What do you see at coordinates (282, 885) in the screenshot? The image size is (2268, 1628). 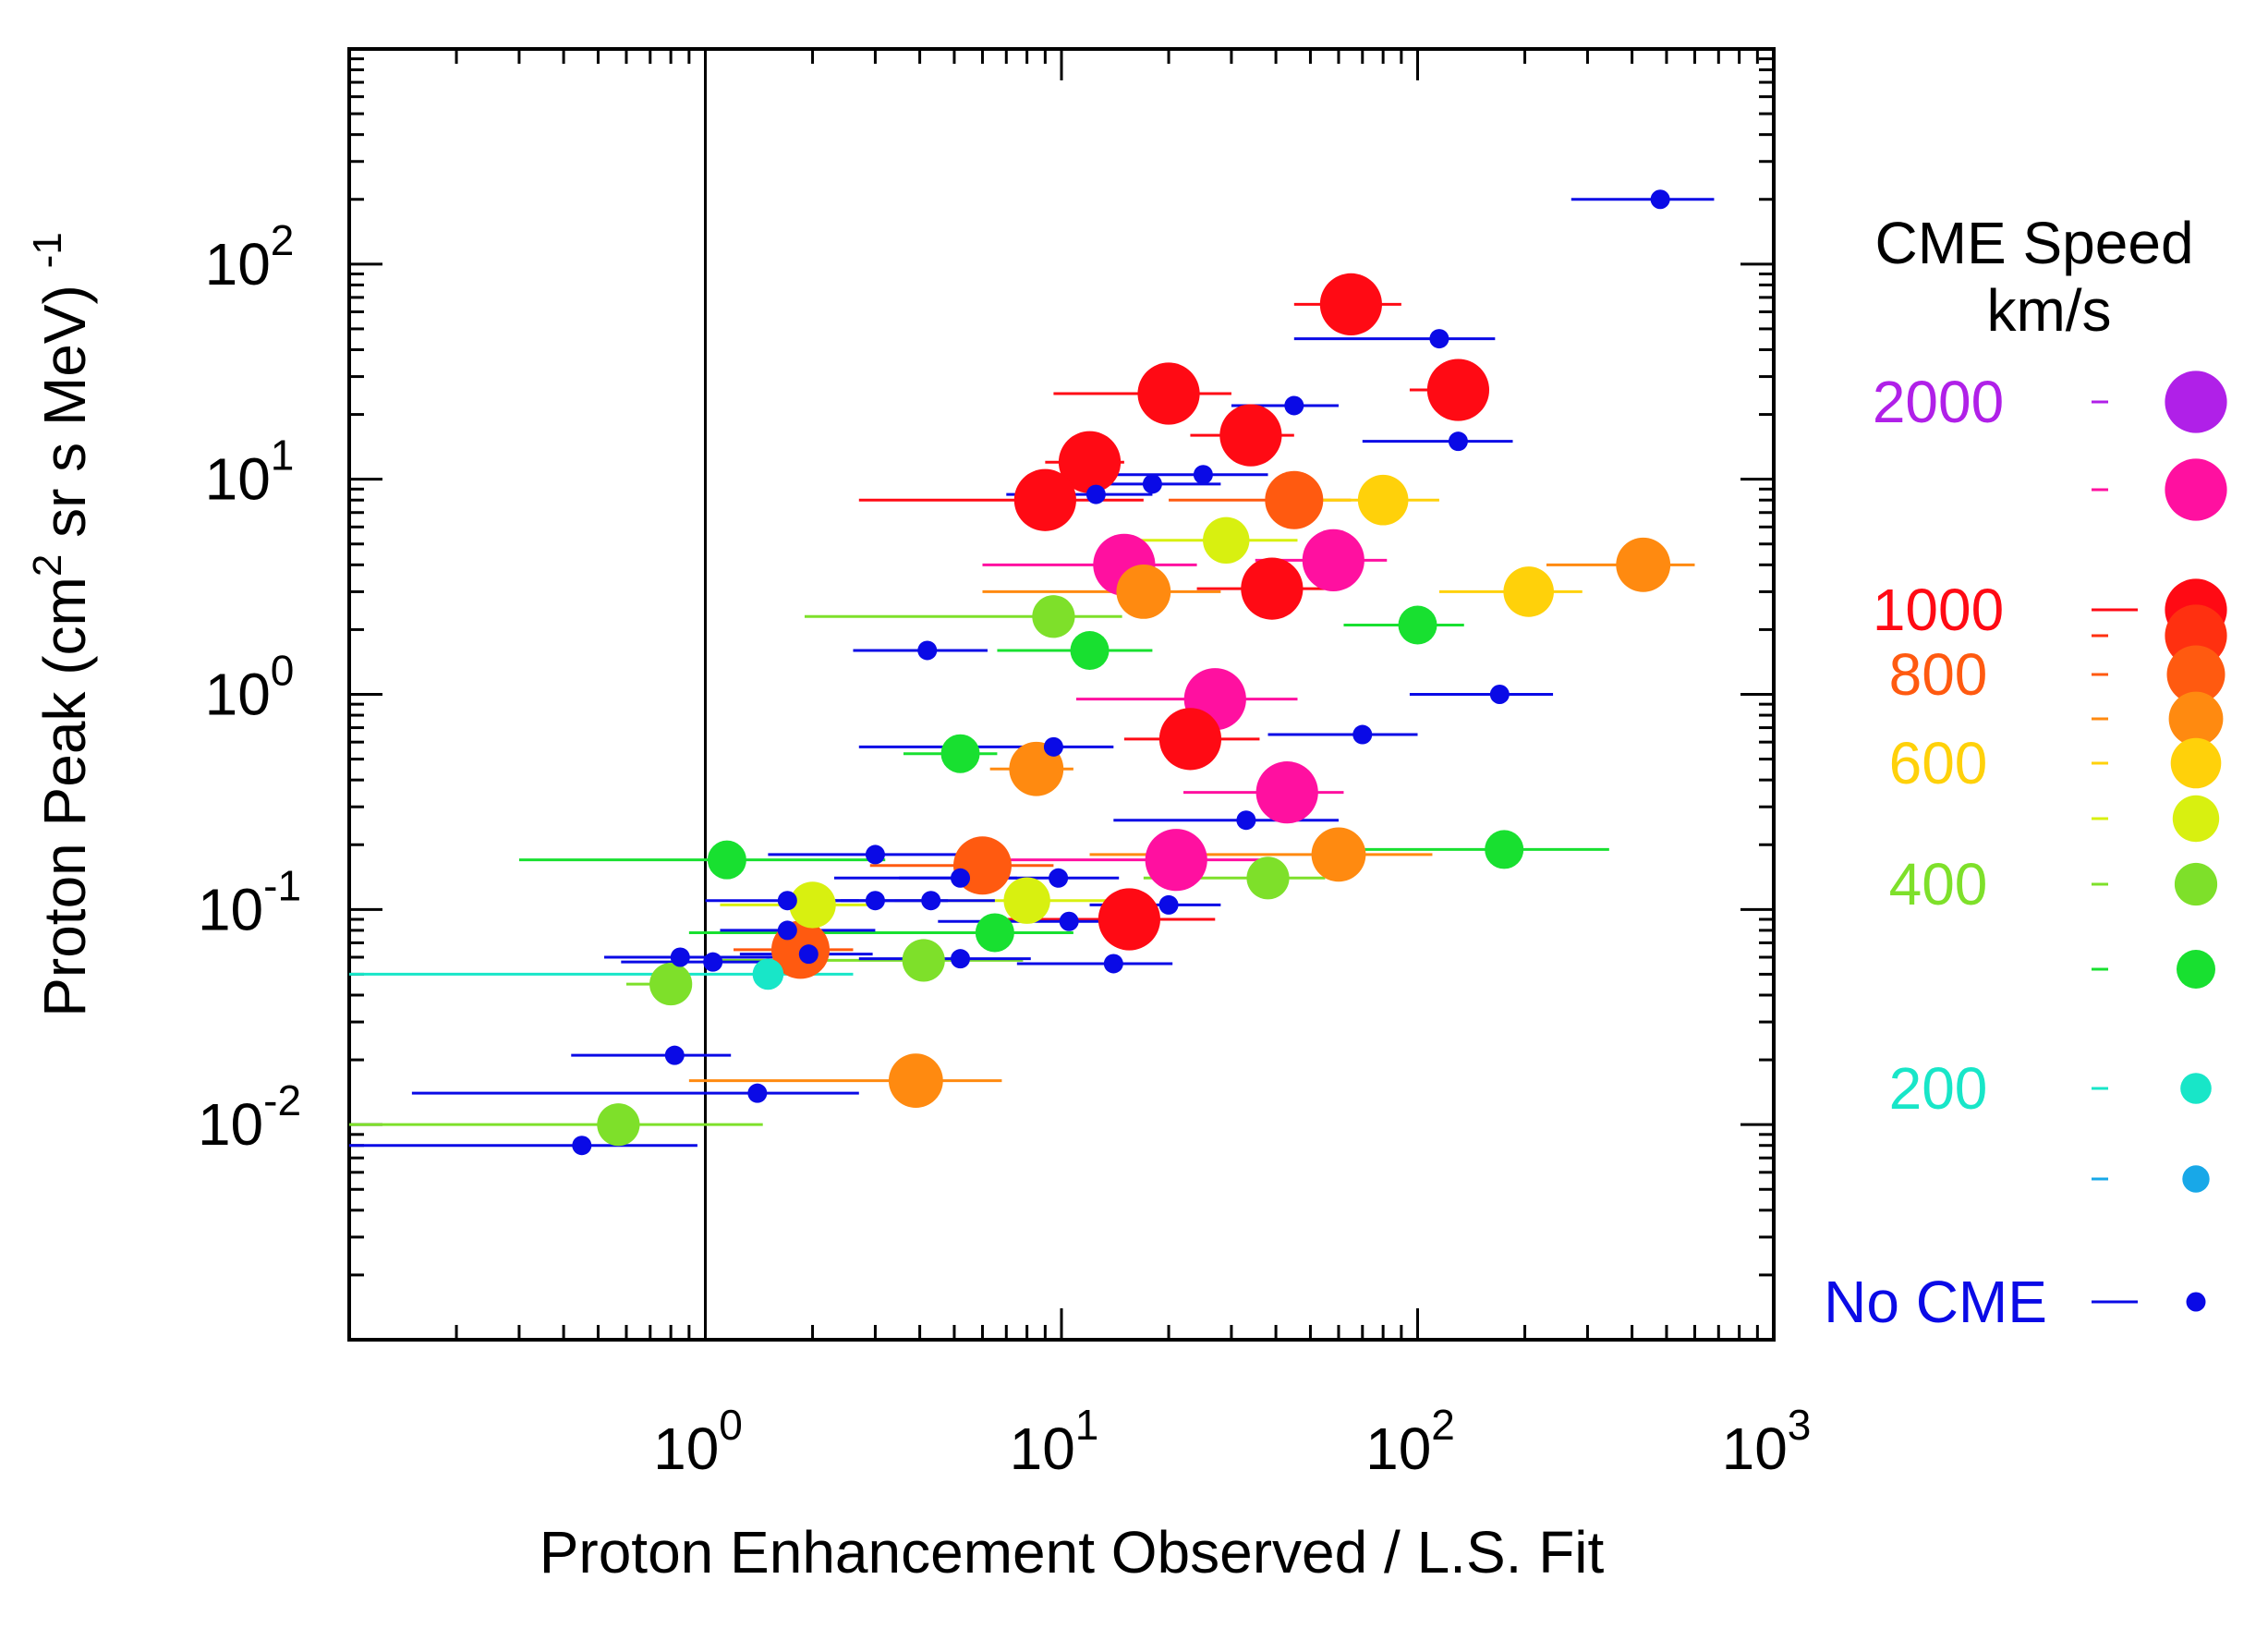 I see `y-tick-exponent: -1` at bounding box center [282, 885].